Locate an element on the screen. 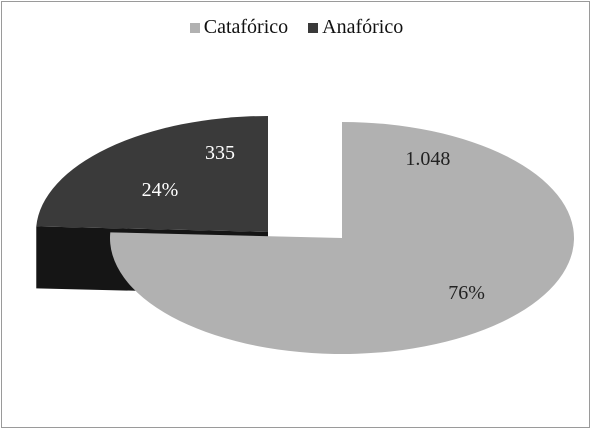 This screenshot has width=593, height=431. legend-entry-catafórico: Catafórico is located at coordinates (239, 27).